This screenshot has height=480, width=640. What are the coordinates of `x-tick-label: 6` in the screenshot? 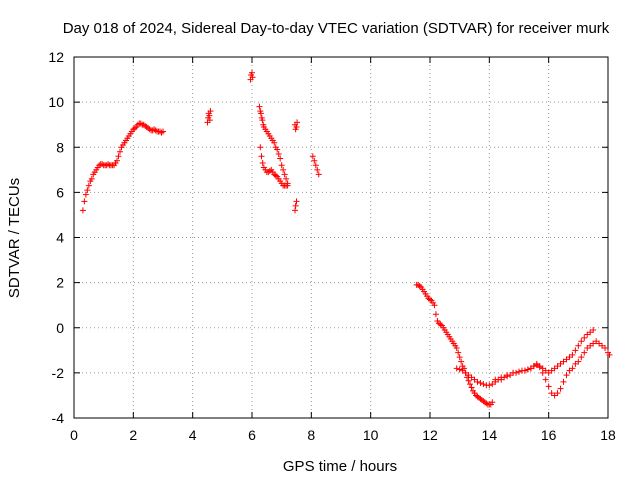 It's located at (252, 435).